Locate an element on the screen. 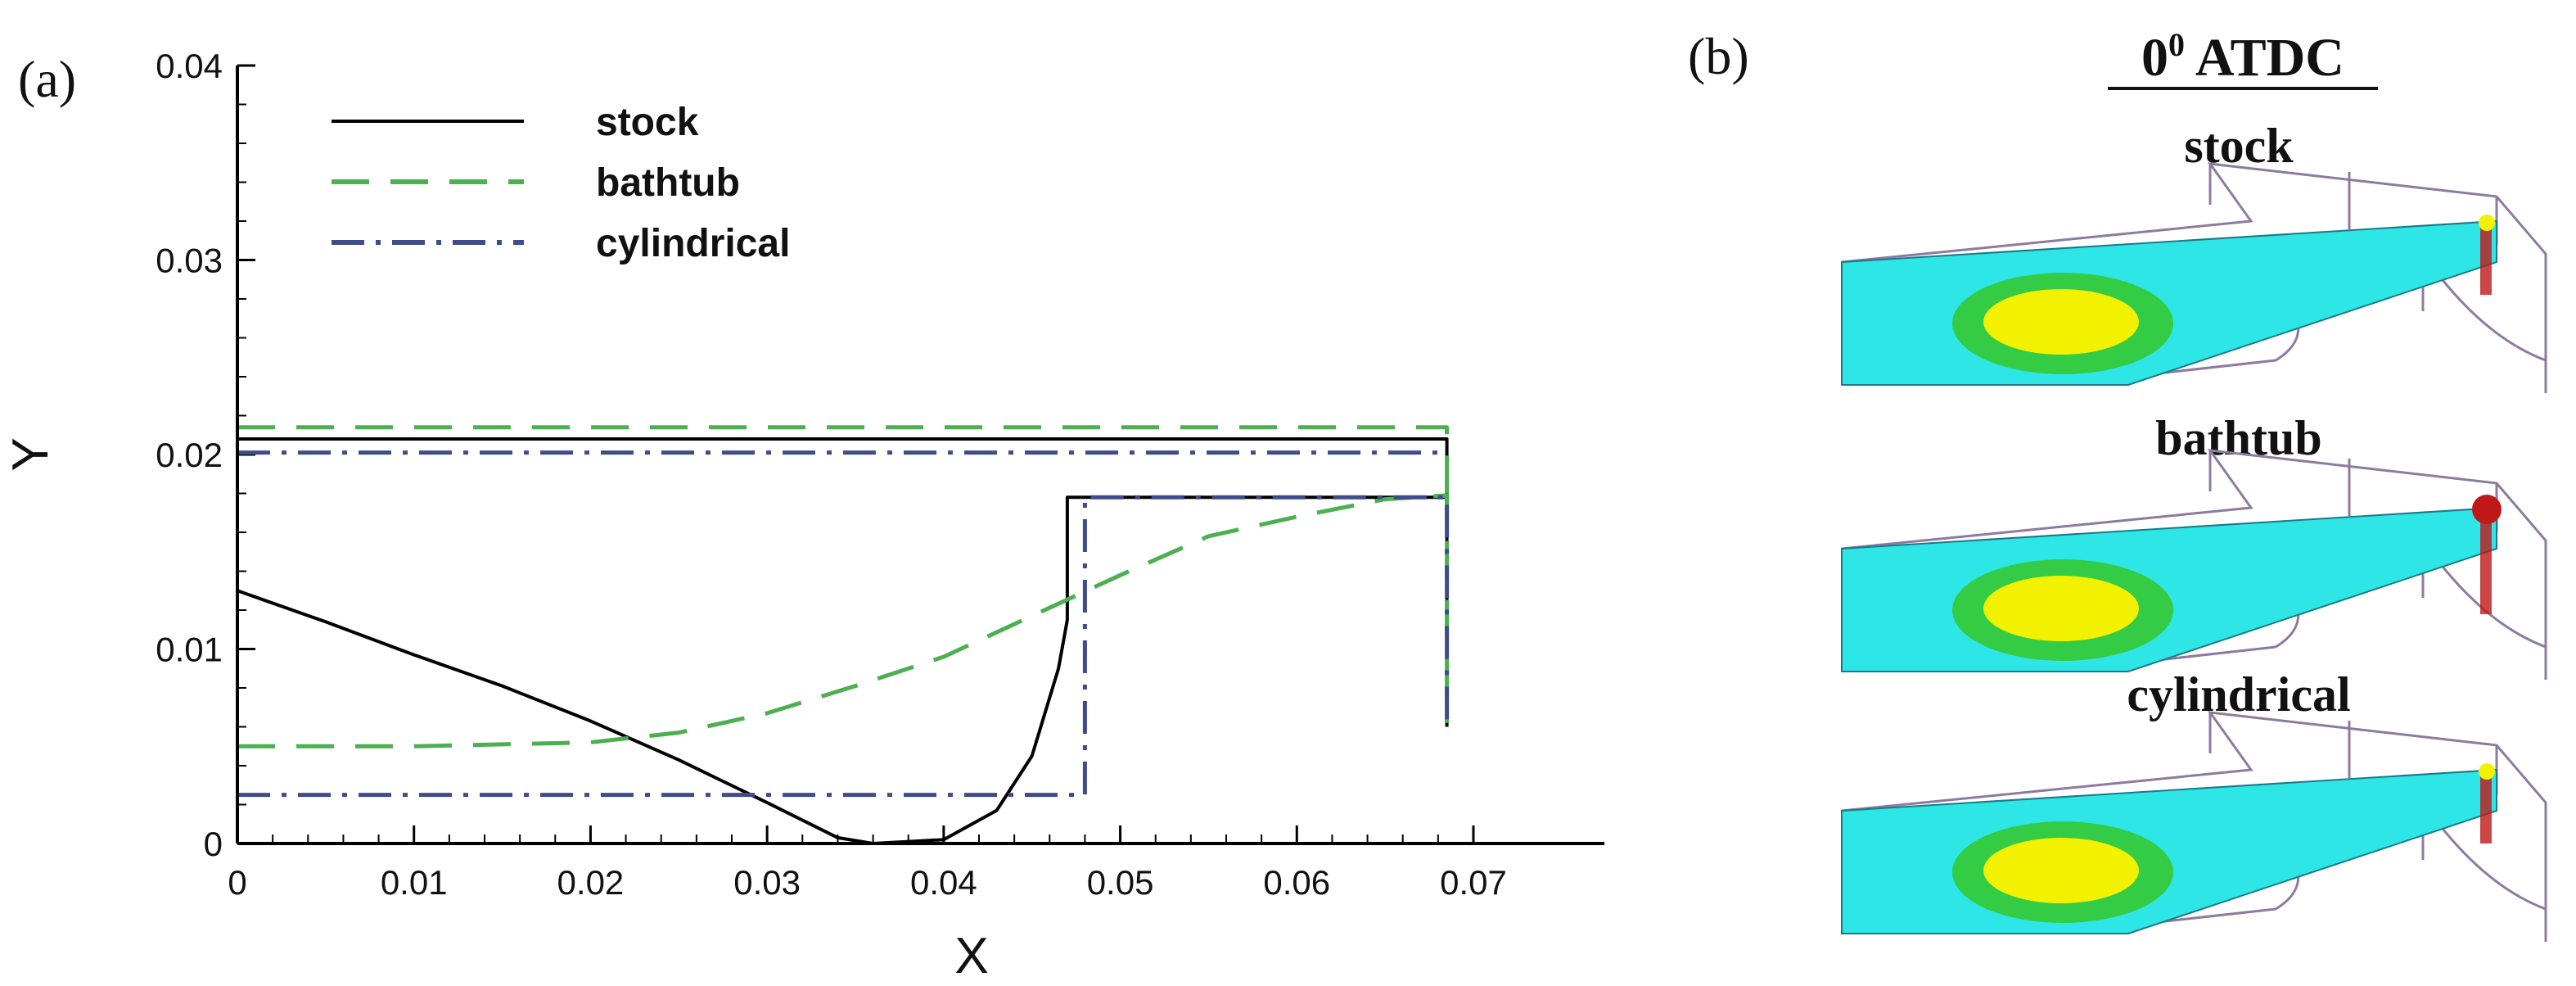 This screenshot has width=2576, height=986. y-axis-title: Y is located at coordinates (30, 454).